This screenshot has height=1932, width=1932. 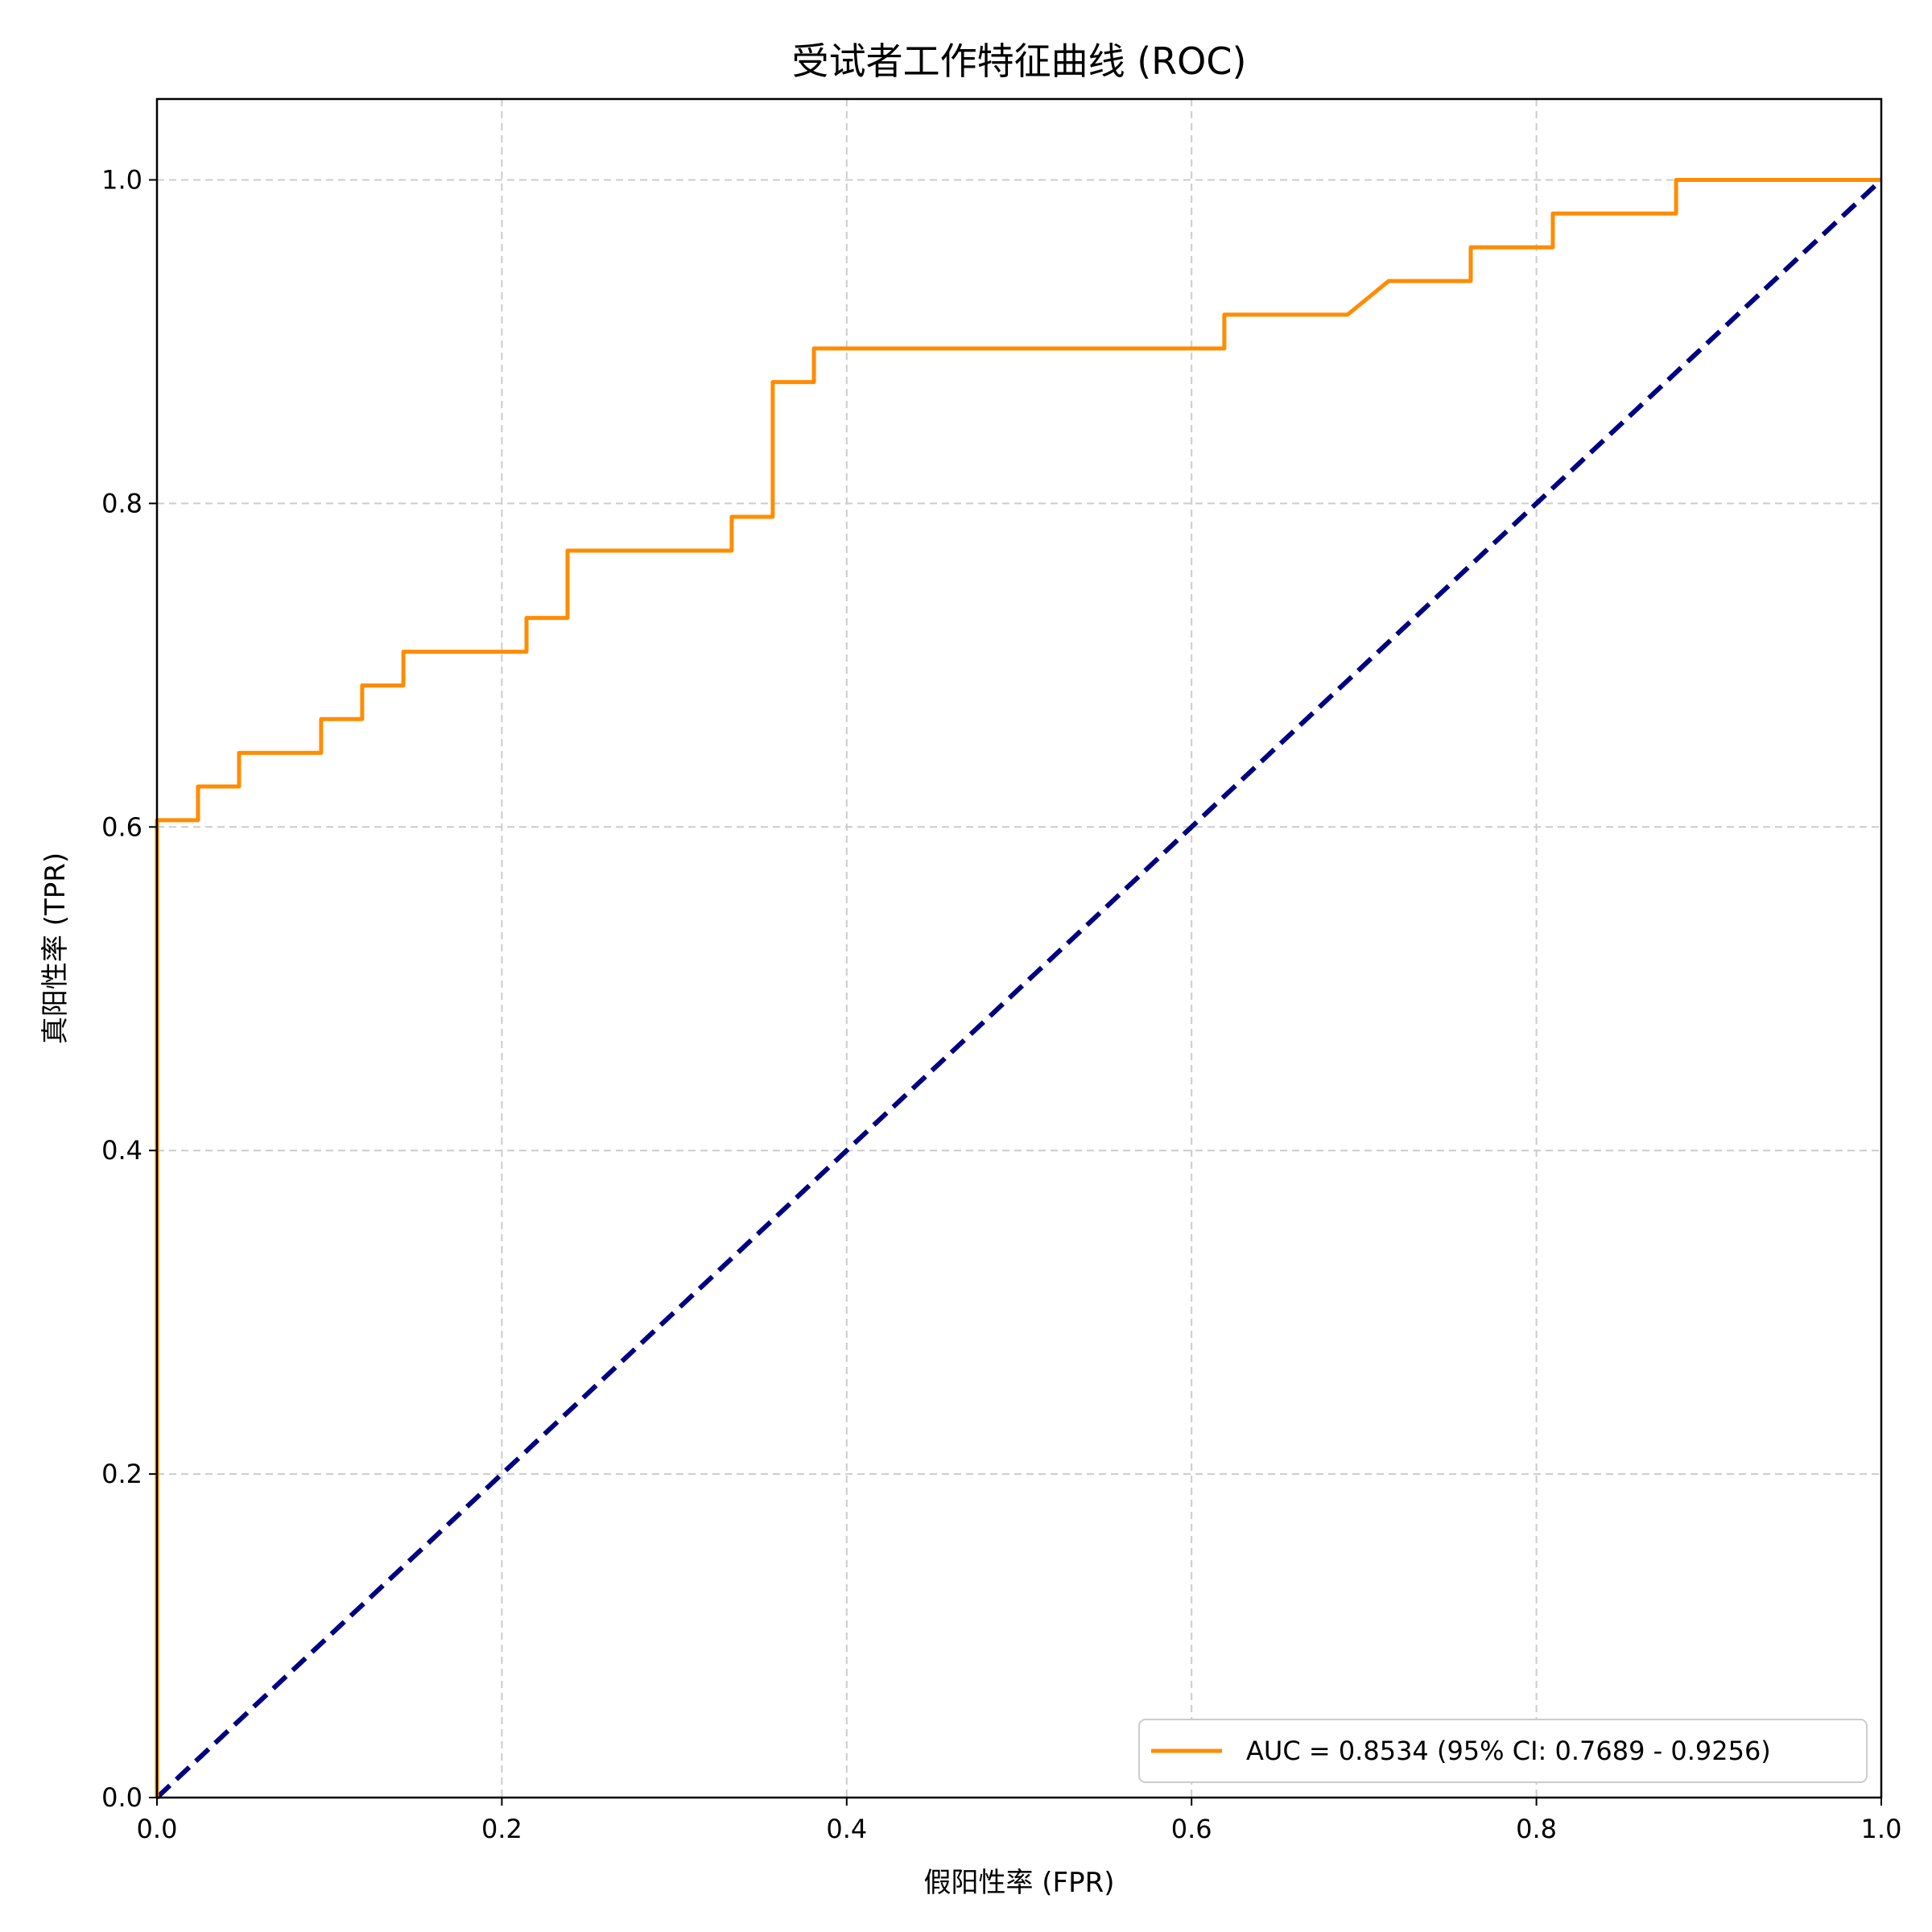 I want to click on x-tick-label: 0.6, so click(x=1191, y=1829).